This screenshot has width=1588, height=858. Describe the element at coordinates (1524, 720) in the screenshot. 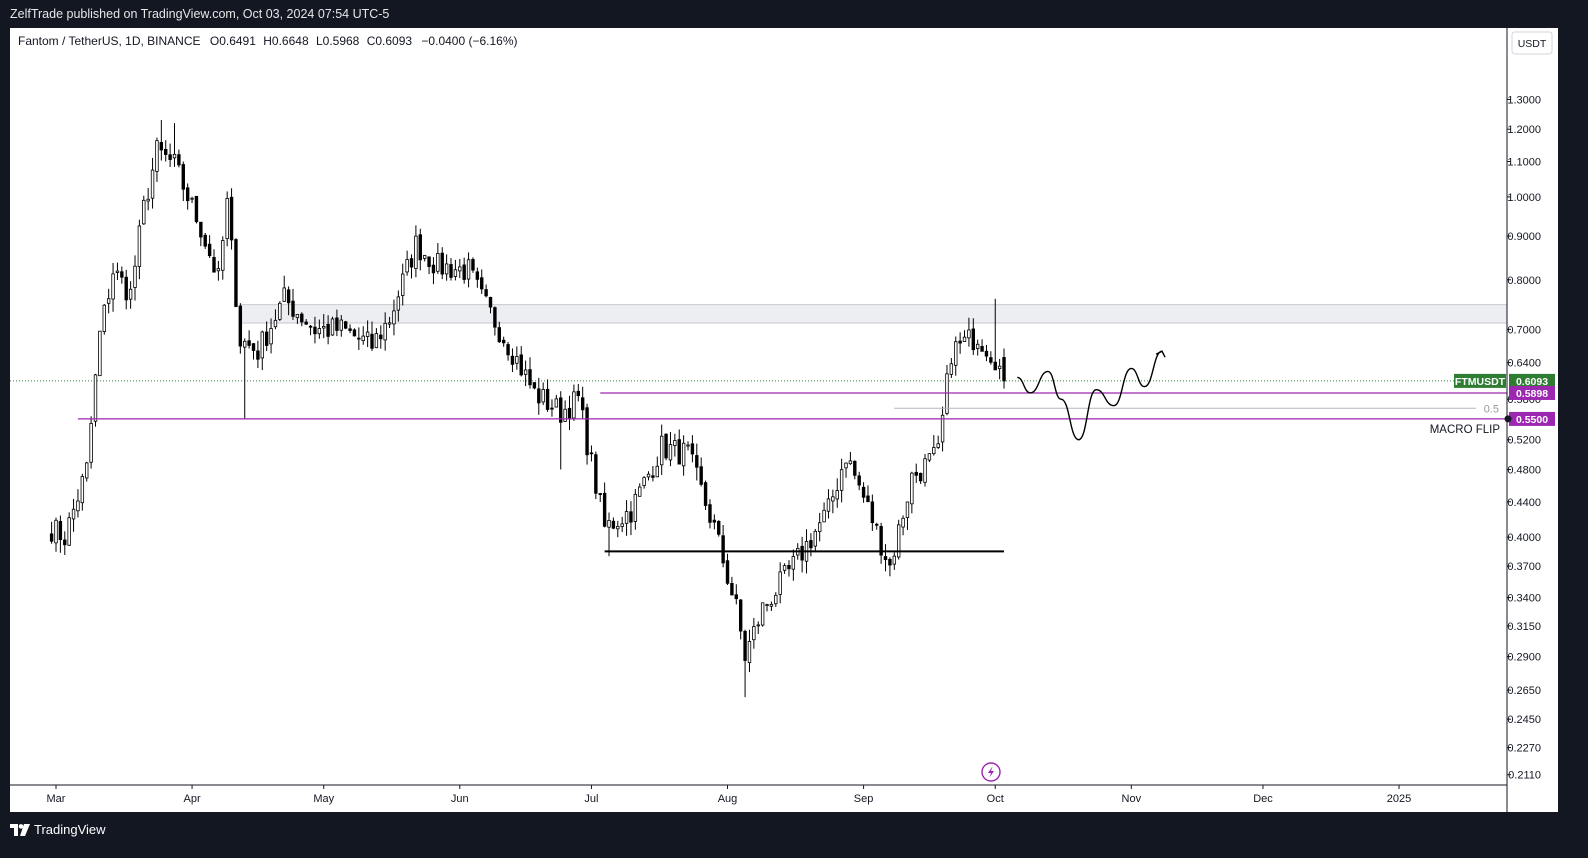

I see `price-tick-label: 0.2450` at that location.